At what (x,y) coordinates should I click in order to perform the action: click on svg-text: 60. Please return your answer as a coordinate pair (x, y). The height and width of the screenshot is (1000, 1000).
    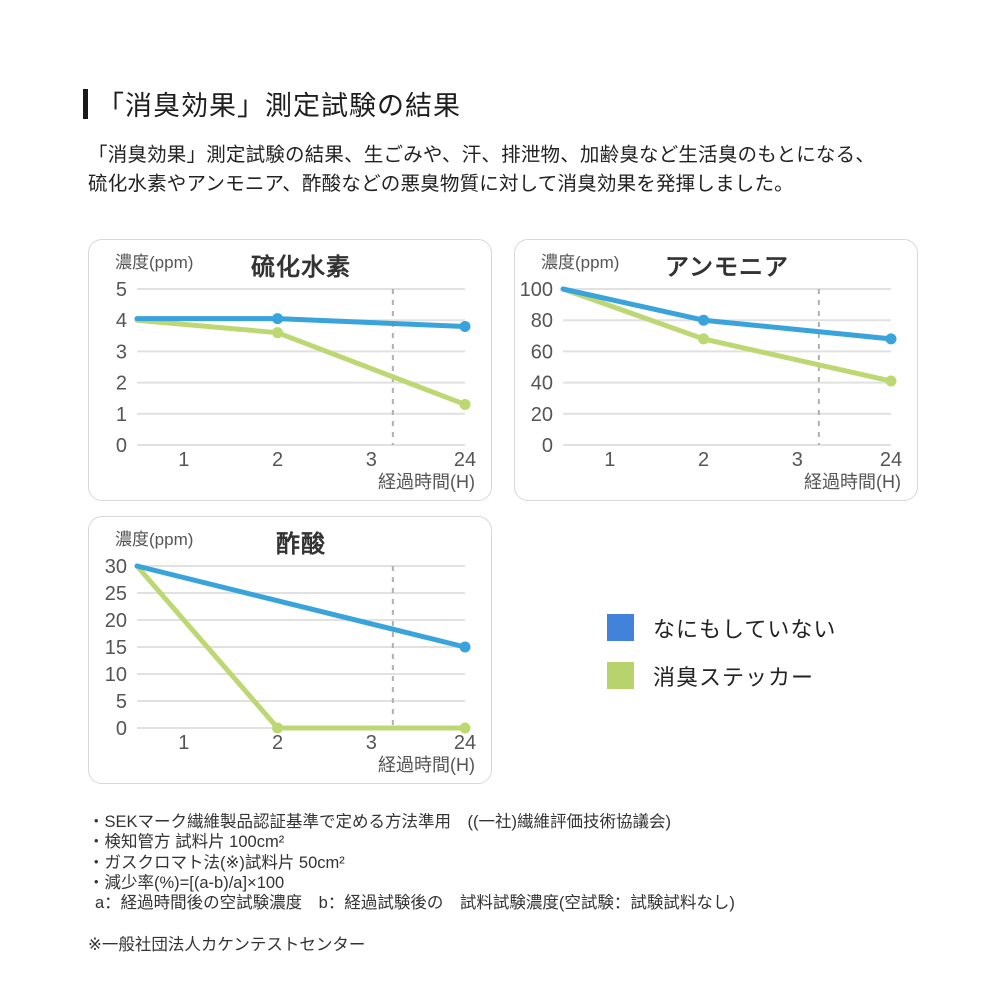
    Looking at the image, I should click on (542, 352).